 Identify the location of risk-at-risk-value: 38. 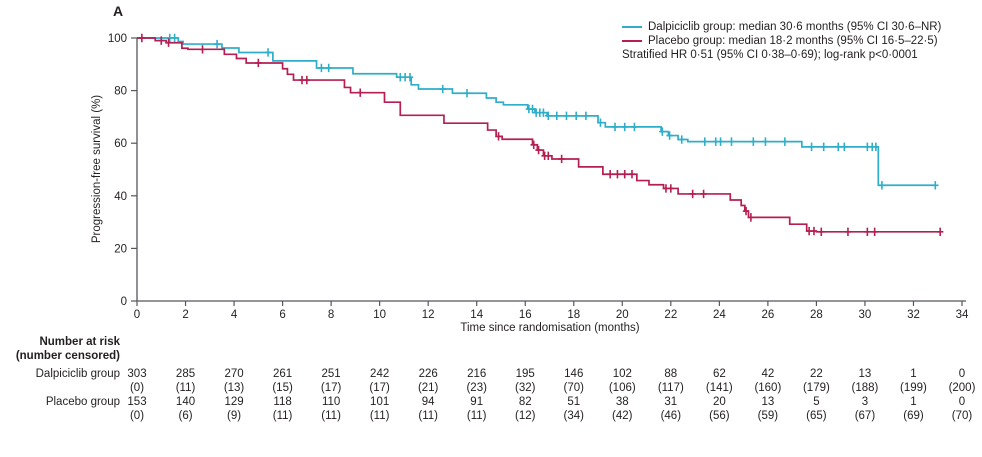
(622, 402).